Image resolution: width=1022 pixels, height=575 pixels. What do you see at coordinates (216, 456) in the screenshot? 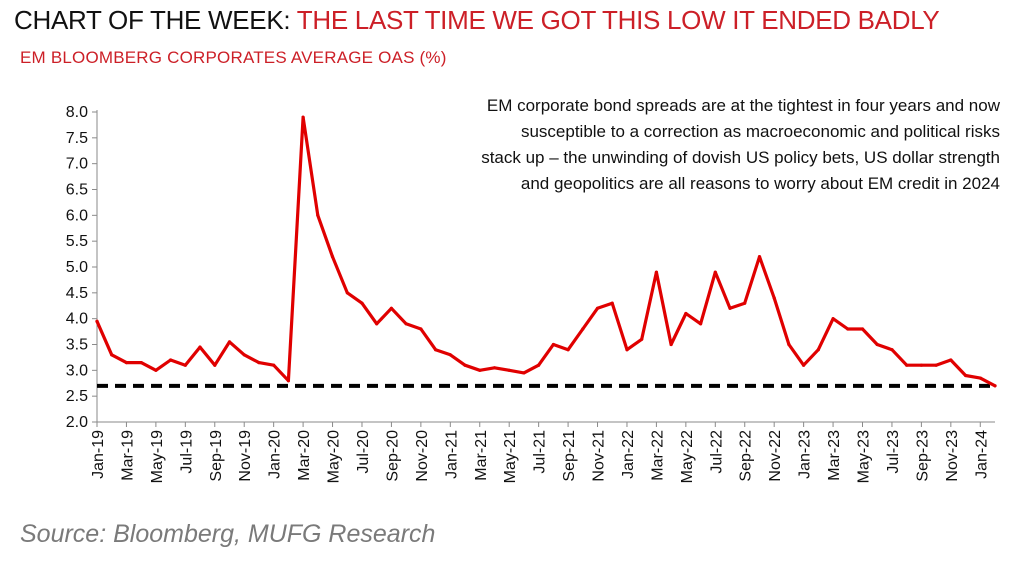
I see `x-tick-label: Sep-19` at bounding box center [216, 456].